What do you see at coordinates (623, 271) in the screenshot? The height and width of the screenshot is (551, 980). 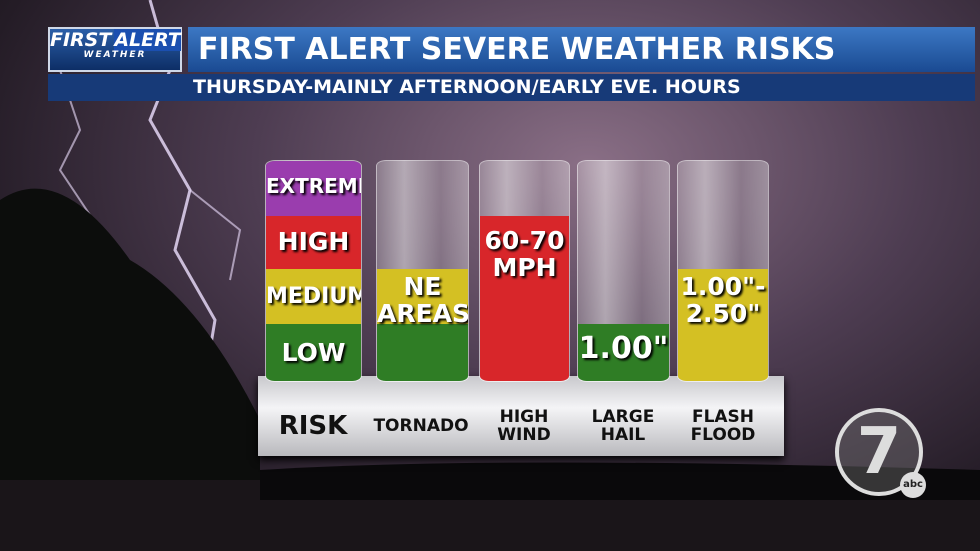 I see `hail-cylinder: 1.00"` at bounding box center [623, 271].